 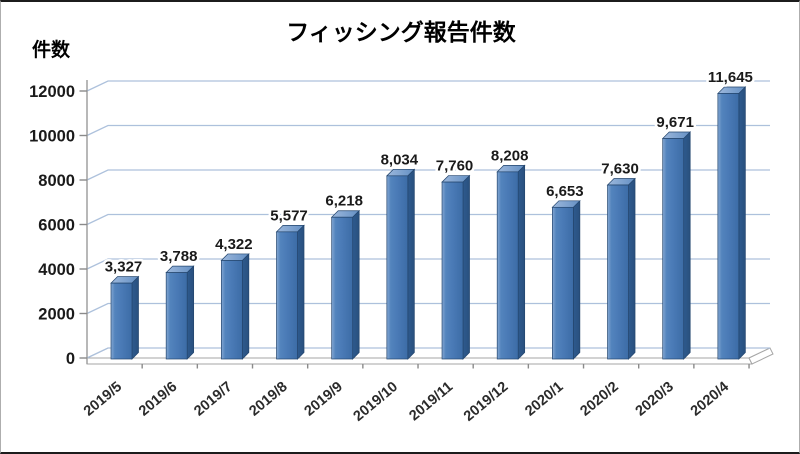 What do you see at coordinates (544, 399) in the screenshot?
I see `x-axis-label: 2020/1` at bounding box center [544, 399].